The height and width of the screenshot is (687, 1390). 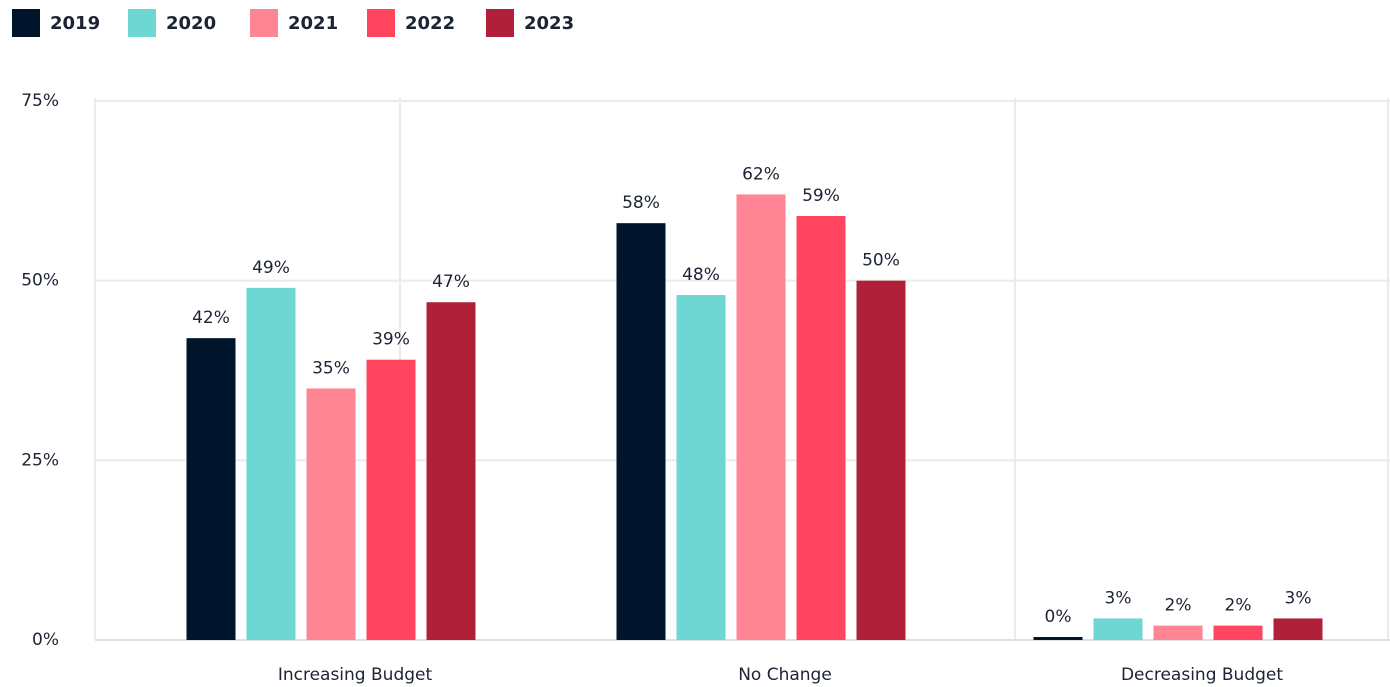 What do you see at coordinates (40, 281) in the screenshot?
I see `y-tick-label: 50%` at bounding box center [40, 281].